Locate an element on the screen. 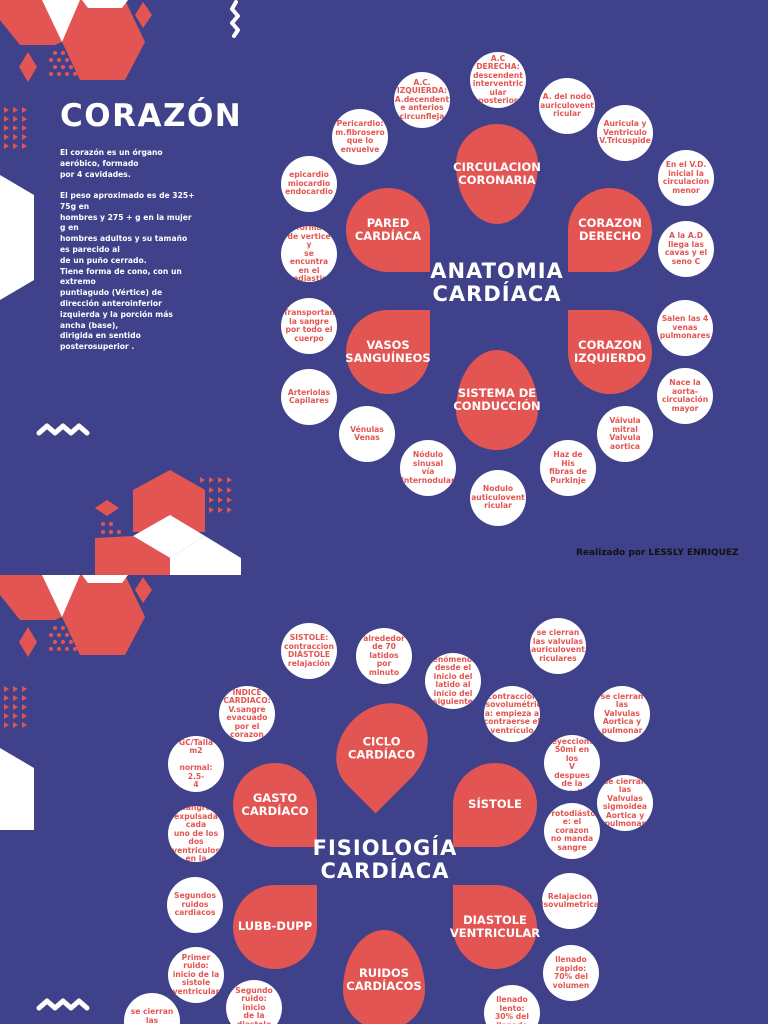 The width and height of the screenshot is (768, 1024). node-label: CORAZON DERECHO is located at coordinates (610, 229).